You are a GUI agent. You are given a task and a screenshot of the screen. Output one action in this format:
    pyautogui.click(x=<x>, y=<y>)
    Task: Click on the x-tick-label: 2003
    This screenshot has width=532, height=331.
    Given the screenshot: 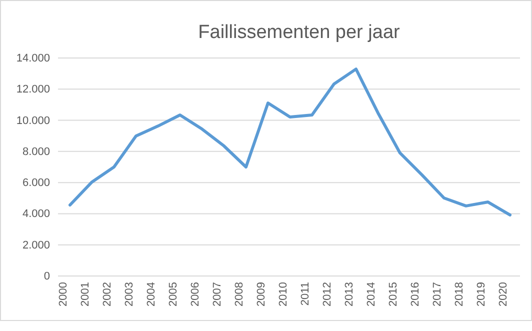 What is the action you would take?
    pyautogui.click(x=130, y=294)
    